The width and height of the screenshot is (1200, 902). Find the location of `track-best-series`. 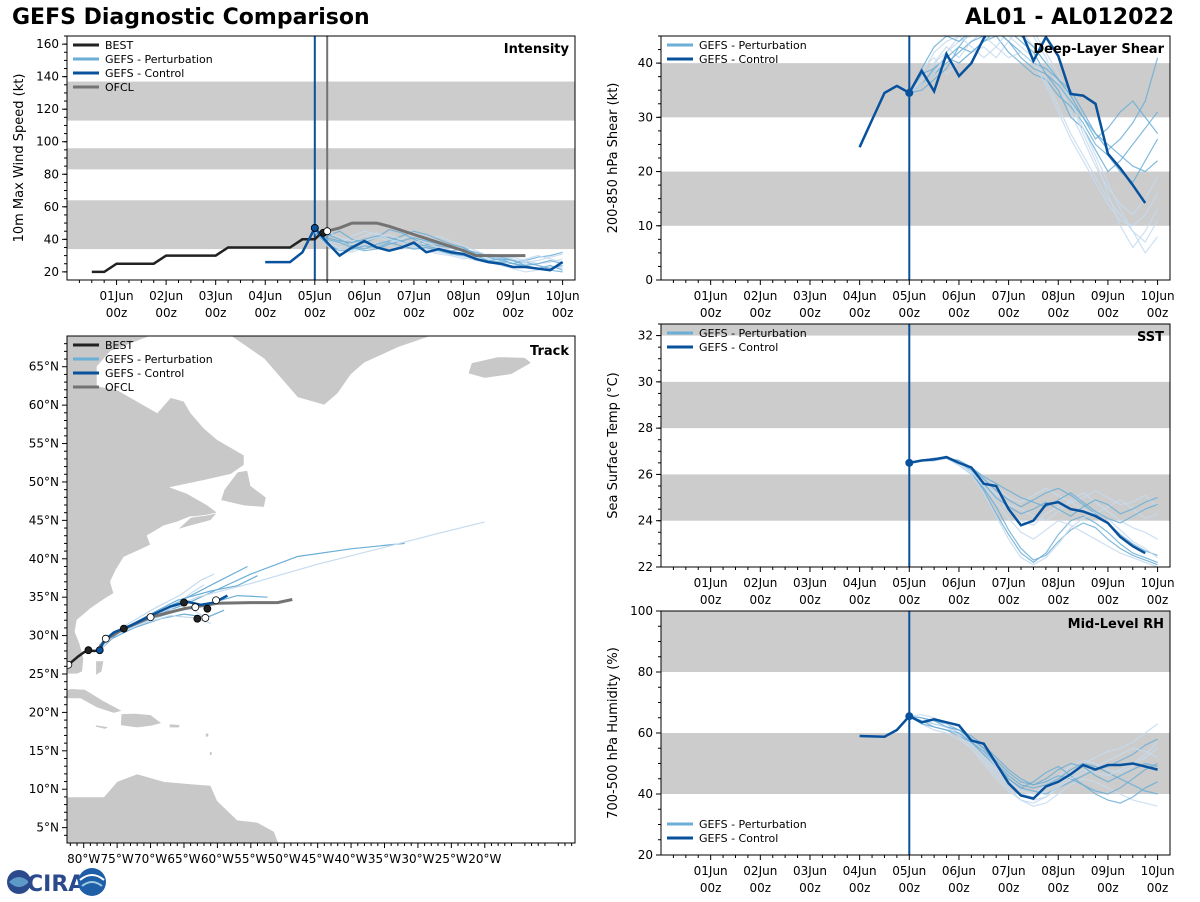

track-best-series is located at coordinates (83, 657).